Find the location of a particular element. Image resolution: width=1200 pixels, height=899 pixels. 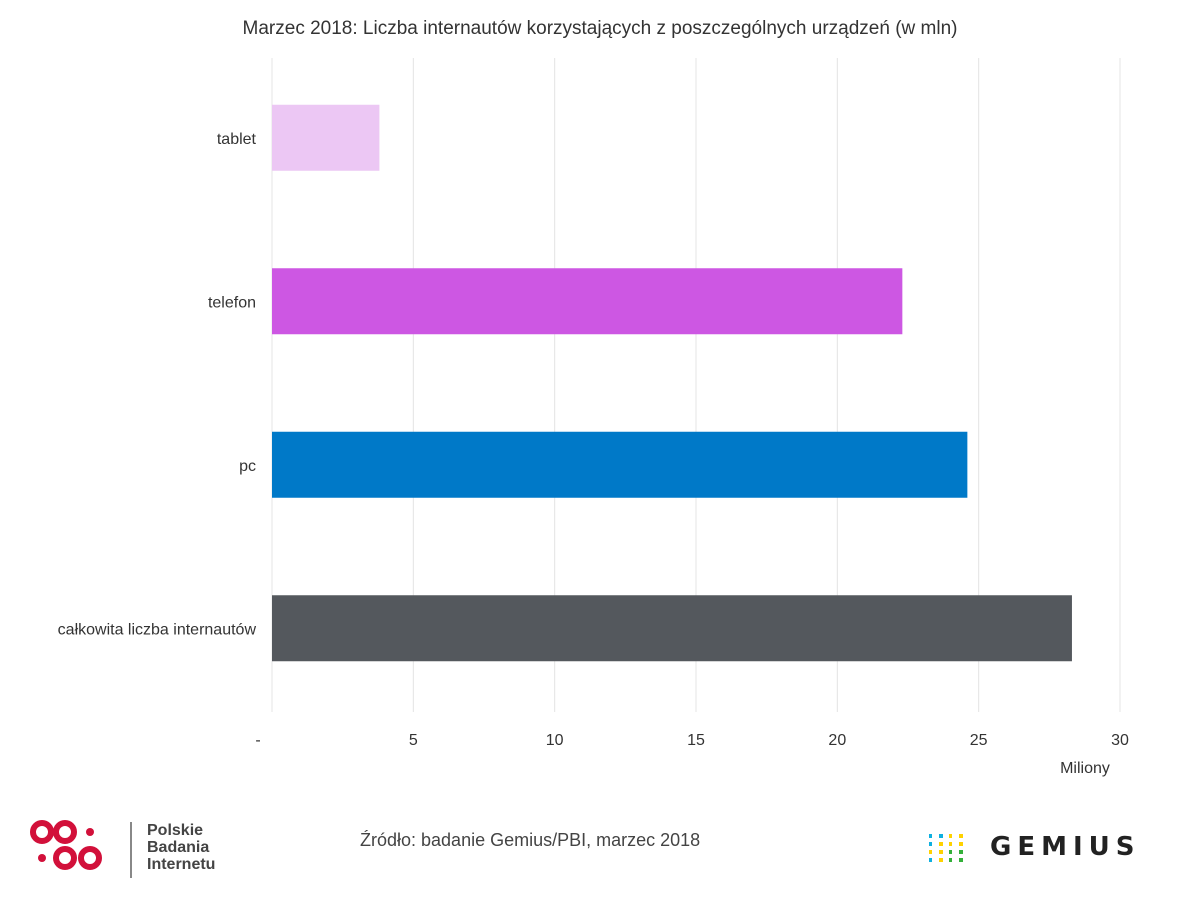

gemius-logo-icon is located at coordinates (946, 848).